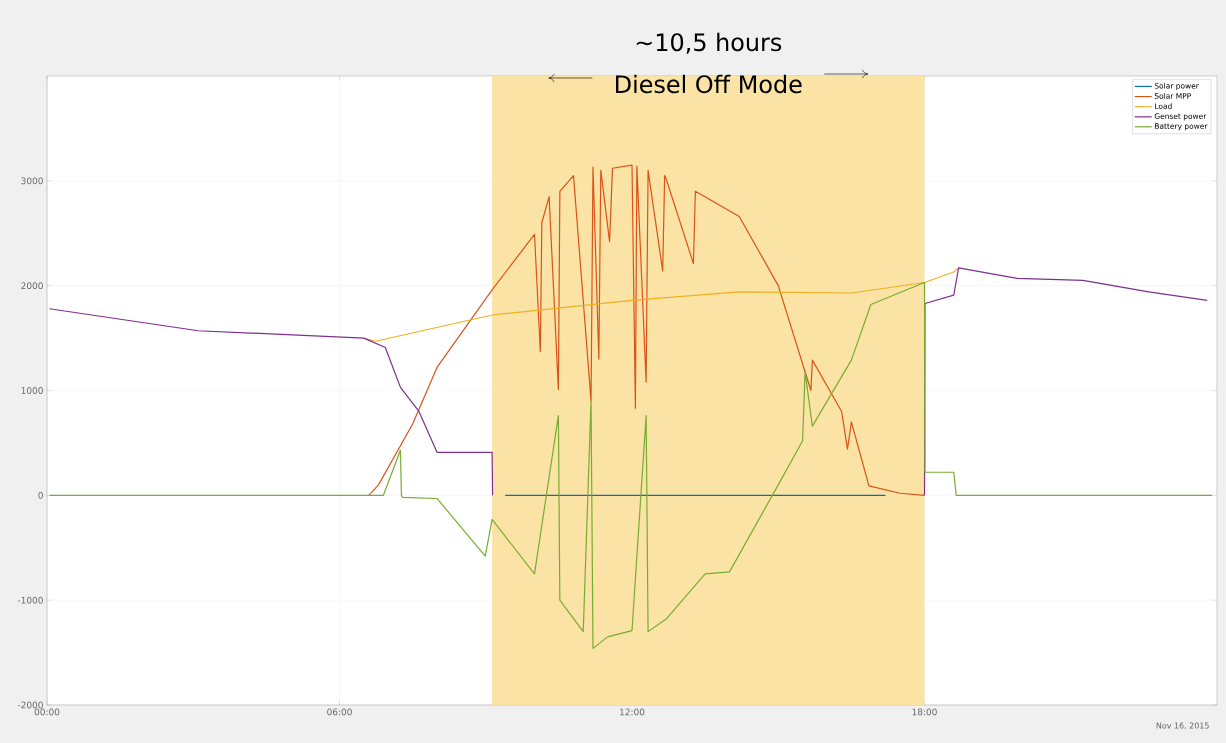 The image size is (1226, 743). What do you see at coordinates (32, 390) in the screenshot?
I see `y-tick-label: 1000` at bounding box center [32, 390].